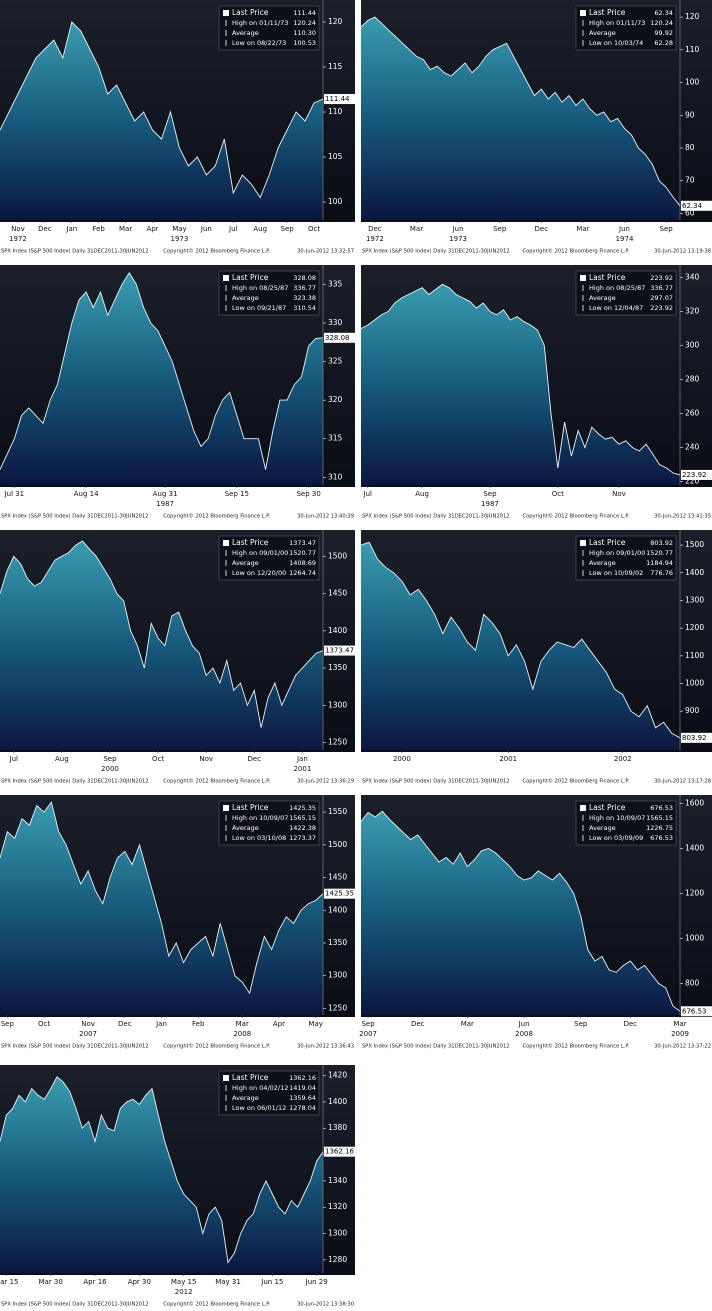  What do you see at coordinates (661, 543) in the screenshot?
I see `legend-value: 803.92` at bounding box center [661, 543].